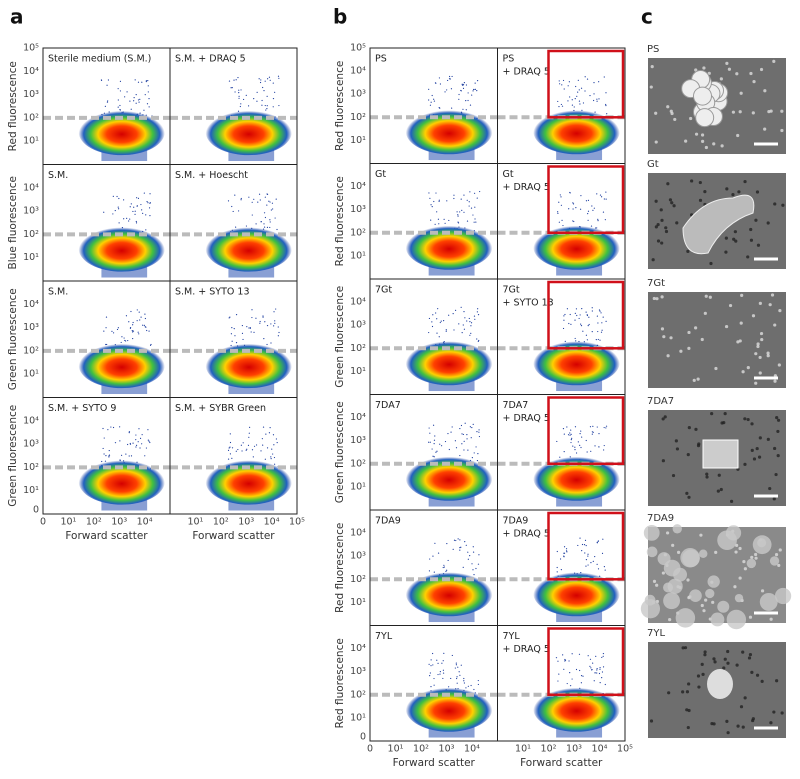 This screenshot has height=779, width=800. What do you see at coordinates (31, 467) in the screenshot?
I see `y-tick-label: 10²` at bounding box center [31, 467].